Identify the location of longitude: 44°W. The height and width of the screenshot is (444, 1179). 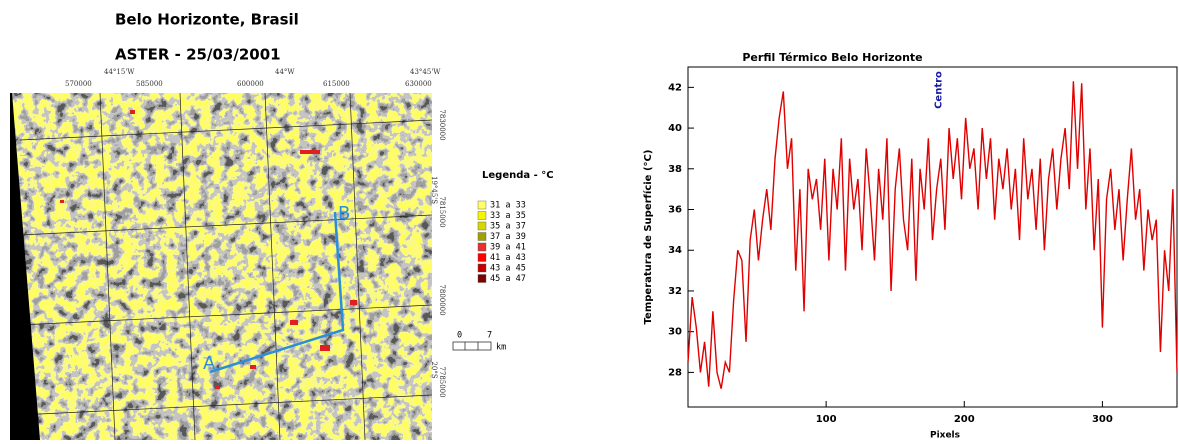
(285, 72).